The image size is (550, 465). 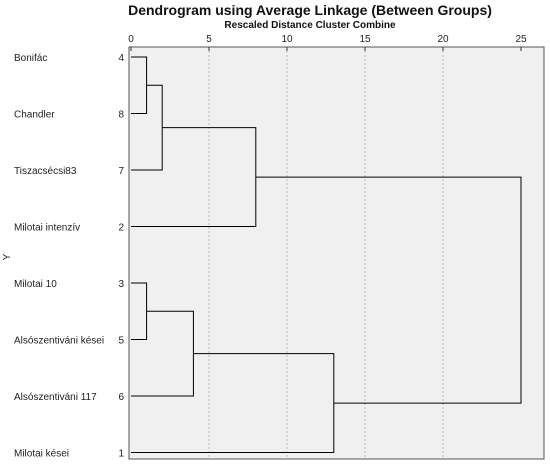 I want to click on x-axis-label: Rescaled Distance Cluster Combine, so click(x=310, y=25).